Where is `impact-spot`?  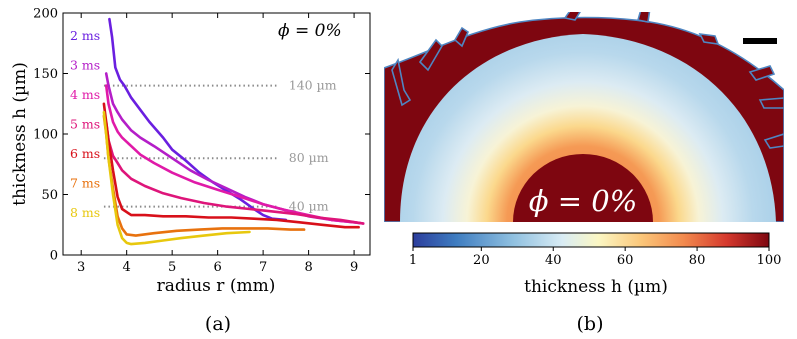
impact-spot is located at coordinates (583, 188).